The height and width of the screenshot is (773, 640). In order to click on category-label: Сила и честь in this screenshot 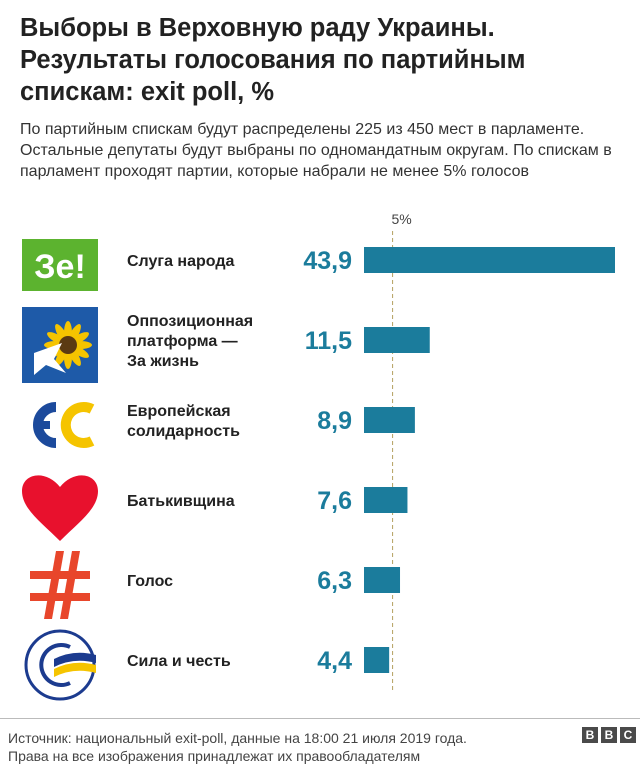, I will do `click(179, 661)`.